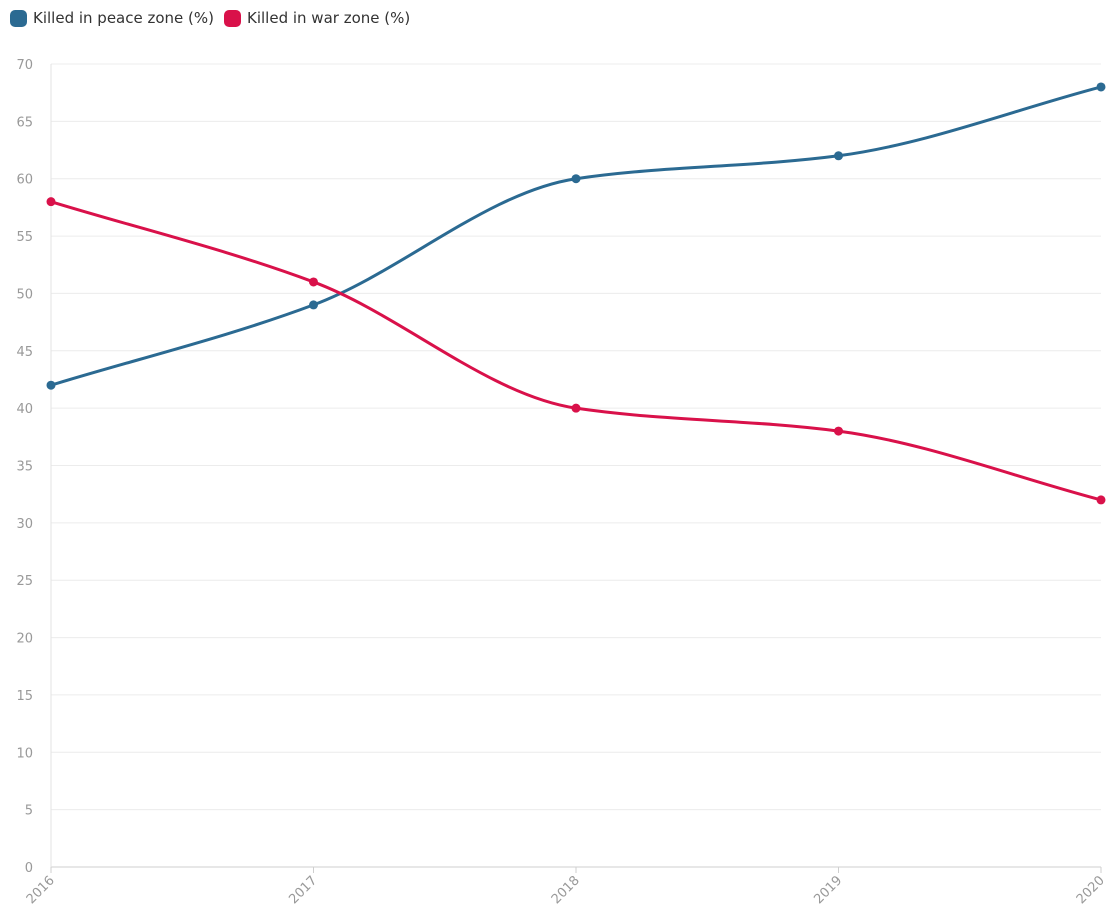 This screenshot has width=1111, height=913. Describe the element at coordinates (24, 65) in the screenshot. I see `y-tick-label-70: 70` at that location.